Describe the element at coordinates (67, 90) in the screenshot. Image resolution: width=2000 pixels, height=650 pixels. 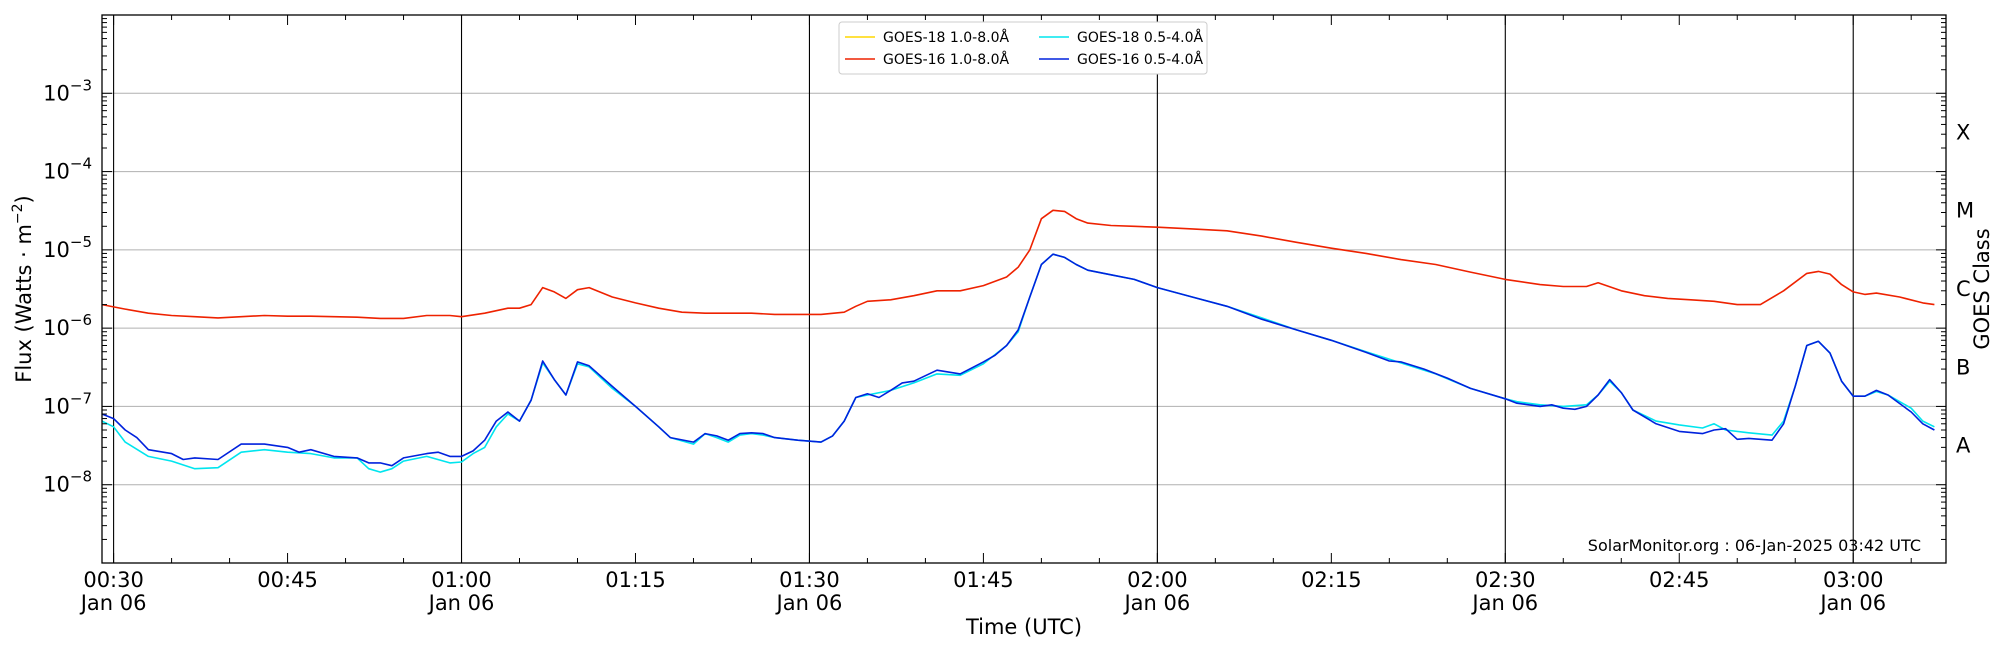
I see `y-tick-label: 10⁻³` at that location.